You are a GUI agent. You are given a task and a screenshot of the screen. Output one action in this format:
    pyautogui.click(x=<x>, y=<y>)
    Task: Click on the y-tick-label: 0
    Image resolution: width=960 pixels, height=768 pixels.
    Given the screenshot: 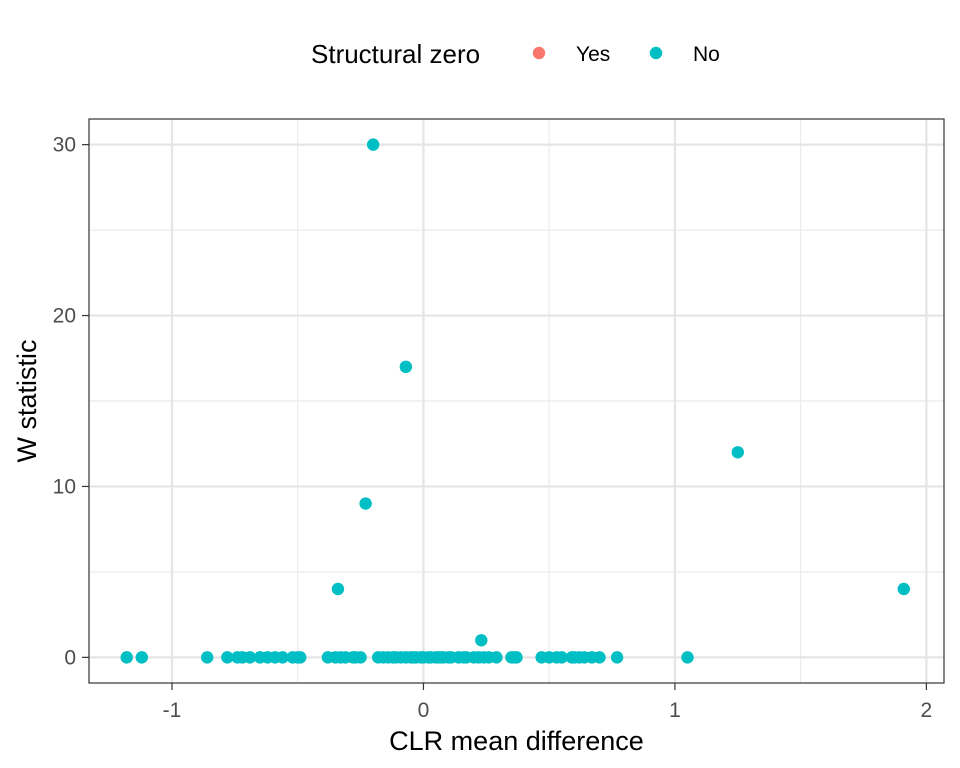 What is the action you would take?
    pyautogui.click(x=70, y=657)
    